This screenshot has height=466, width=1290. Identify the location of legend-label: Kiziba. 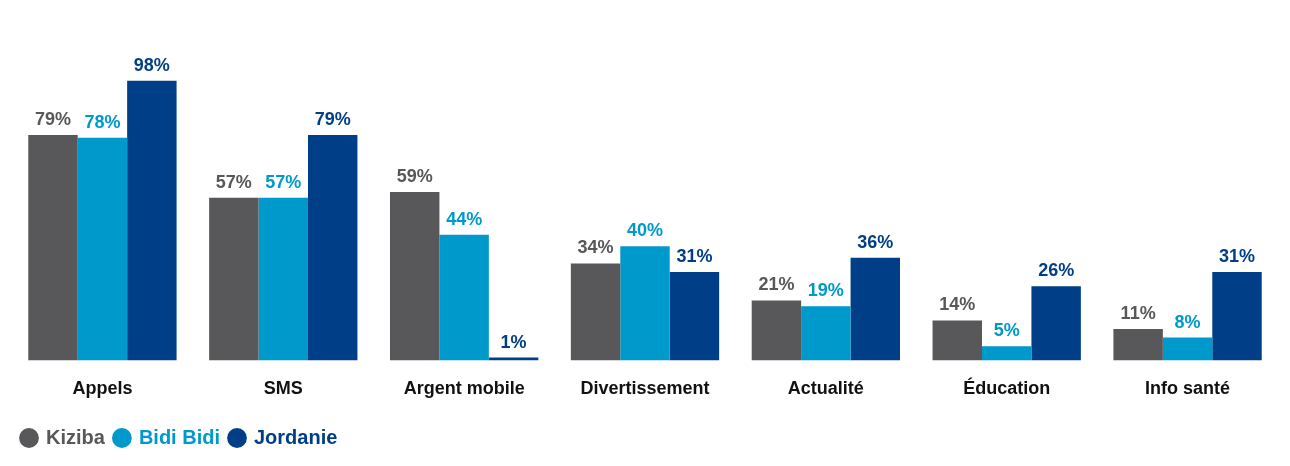
(76, 436).